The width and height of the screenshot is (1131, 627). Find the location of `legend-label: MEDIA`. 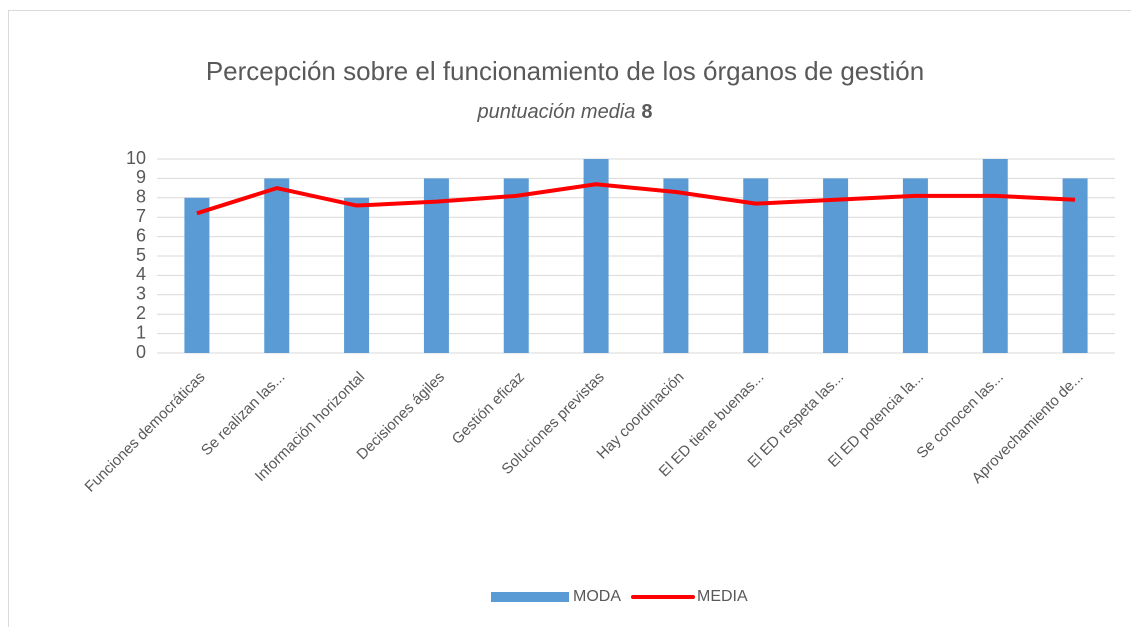

legend-label: MEDIA is located at coordinates (722, 596).